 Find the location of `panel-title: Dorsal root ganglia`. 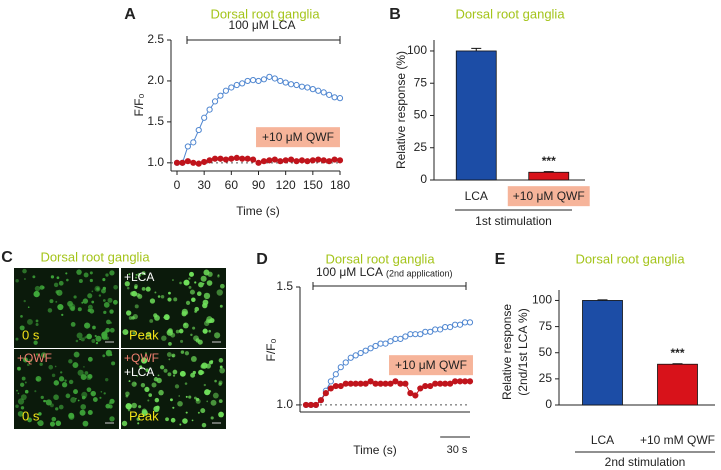

panel-title: Dorsal root ganglia is located at coordinates (95, 256).